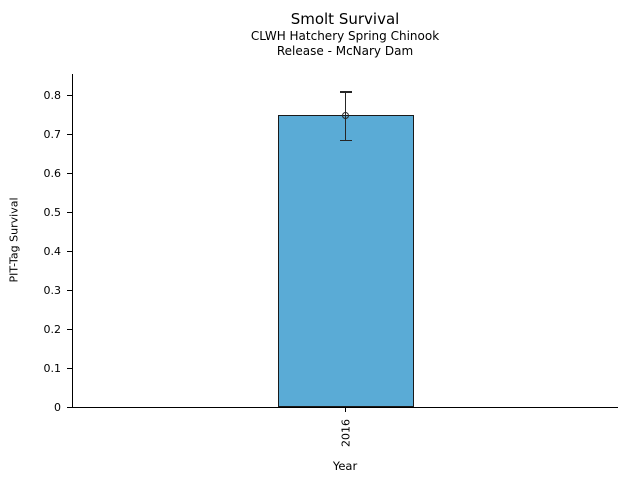  What do you see at coordinates (52, 251) in the screenshot?
I see `y-tick-label: 0.4` at bounding box center [52, 251].